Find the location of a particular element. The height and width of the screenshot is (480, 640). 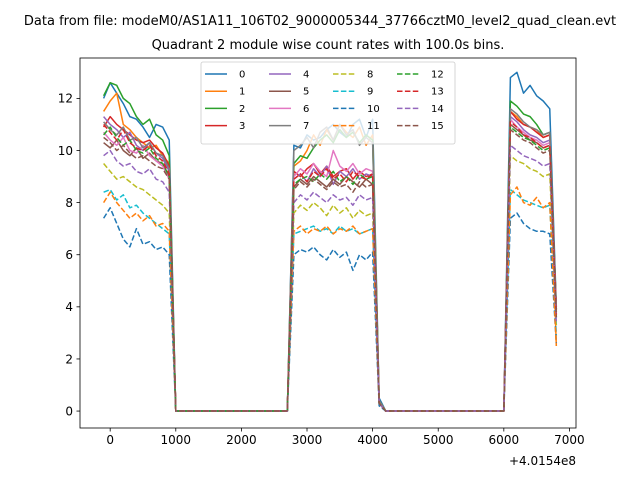

legend-label: 13 is located at coordinates (437, 92).